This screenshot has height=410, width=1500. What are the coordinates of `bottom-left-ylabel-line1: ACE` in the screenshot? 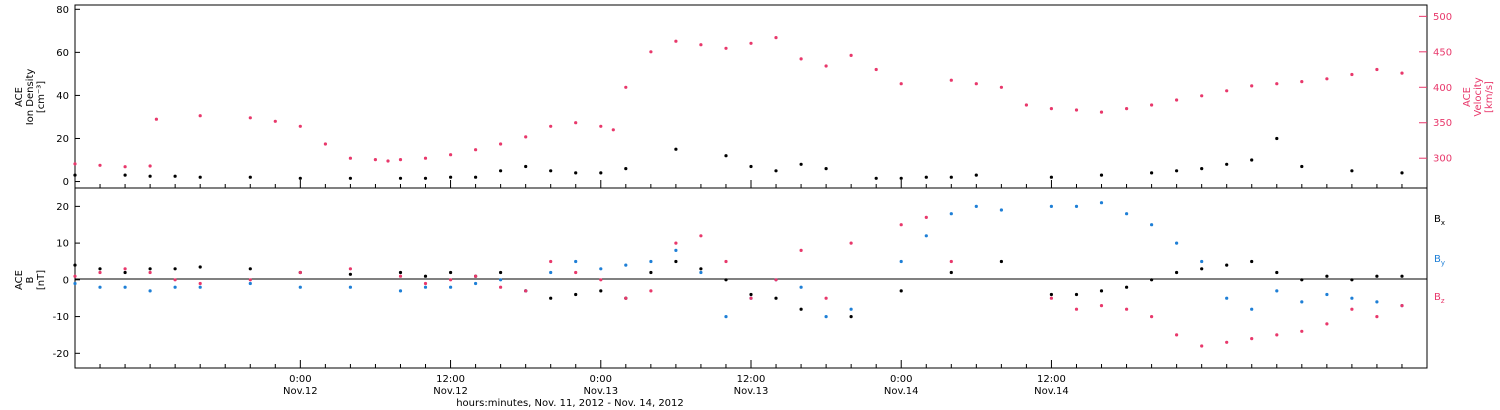 It's located at (19, 280).